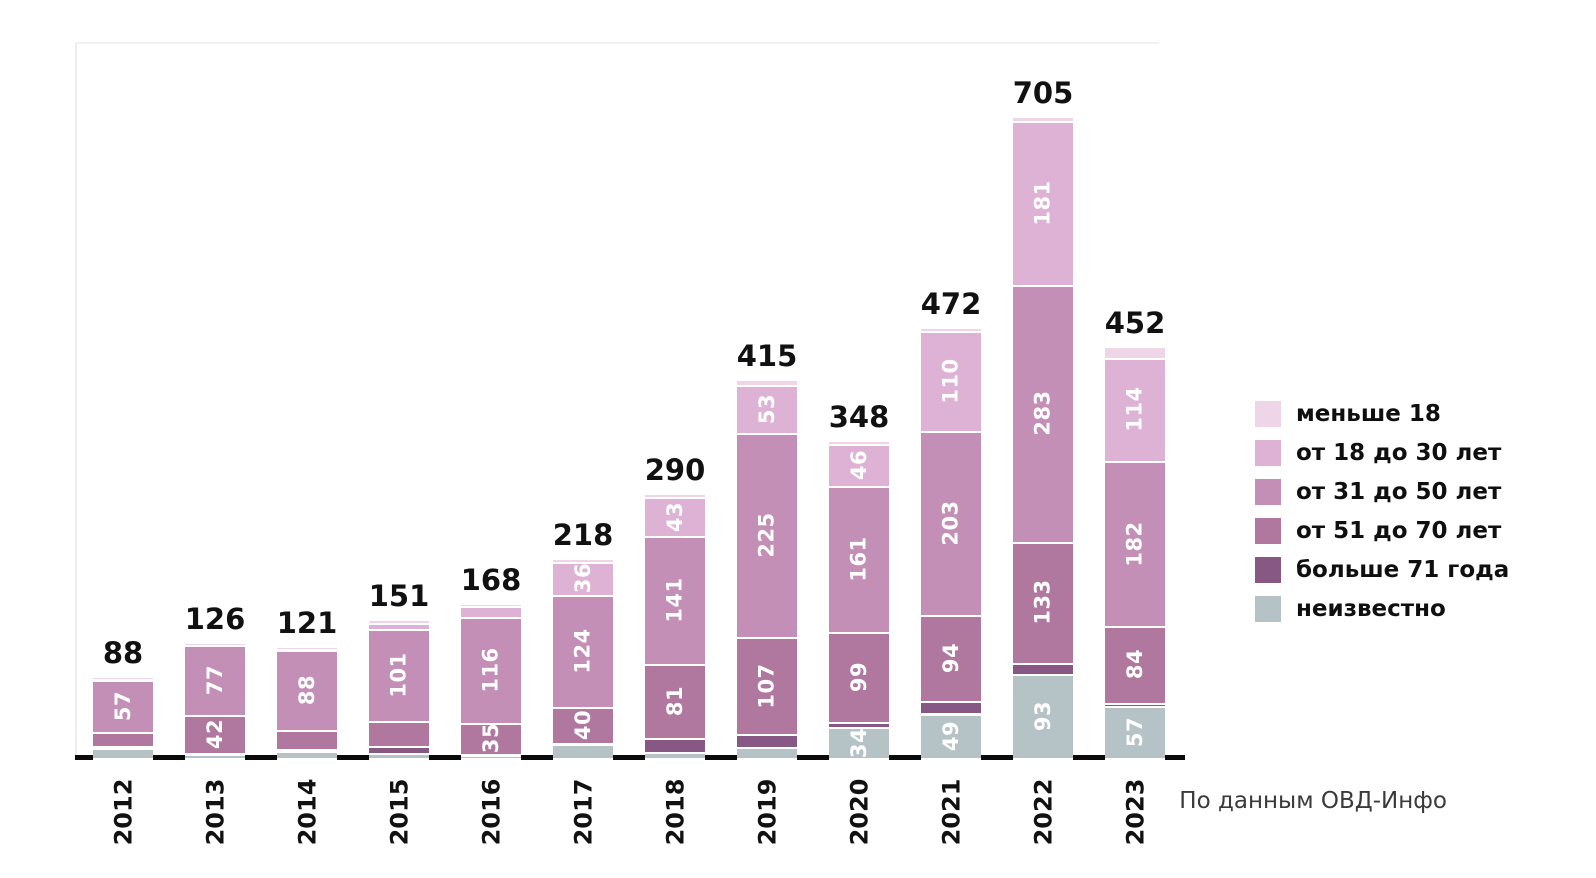 The image size is (1596, 878). I want to click on bar-segment-2020-неизвестно: 34, so click(859, 742).